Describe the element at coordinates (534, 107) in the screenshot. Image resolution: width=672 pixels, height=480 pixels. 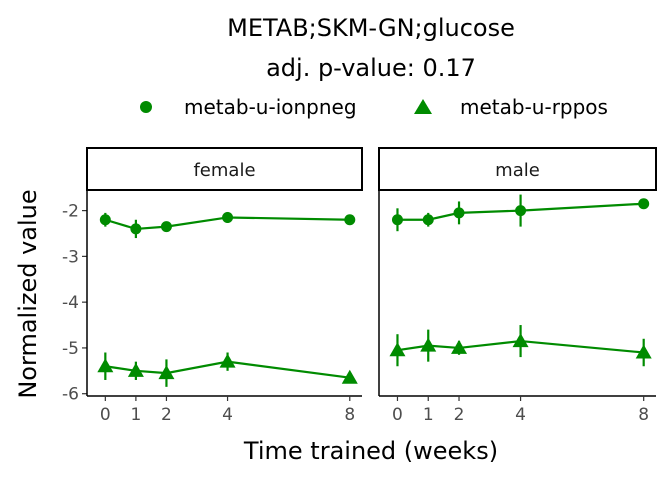
I see `legend-label-rppos: metab-u-rppos` at that location.